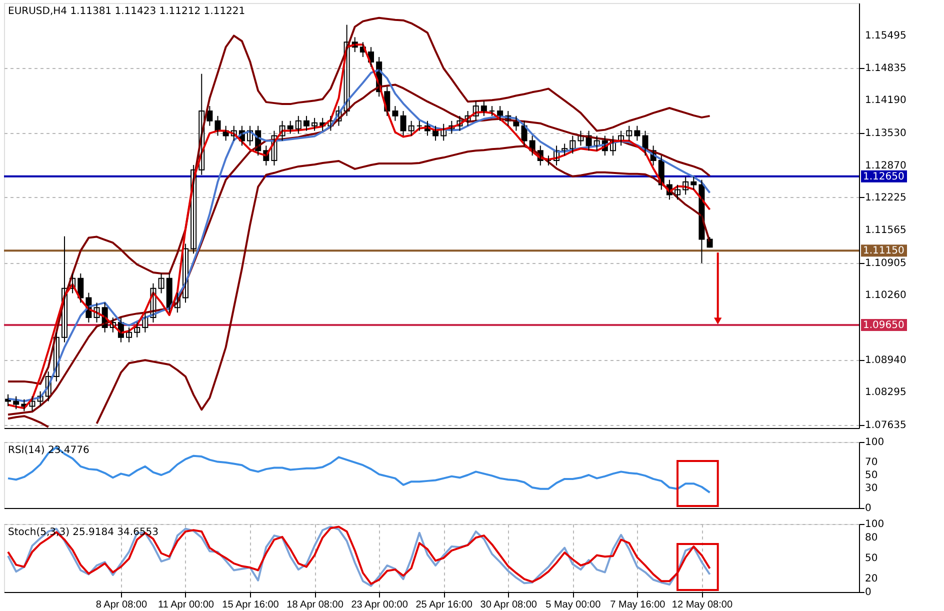 The width and height of the screenshot is (944, 611). I want to click on x-tick-label: 30 Apr 08:00, so click(509, 605).